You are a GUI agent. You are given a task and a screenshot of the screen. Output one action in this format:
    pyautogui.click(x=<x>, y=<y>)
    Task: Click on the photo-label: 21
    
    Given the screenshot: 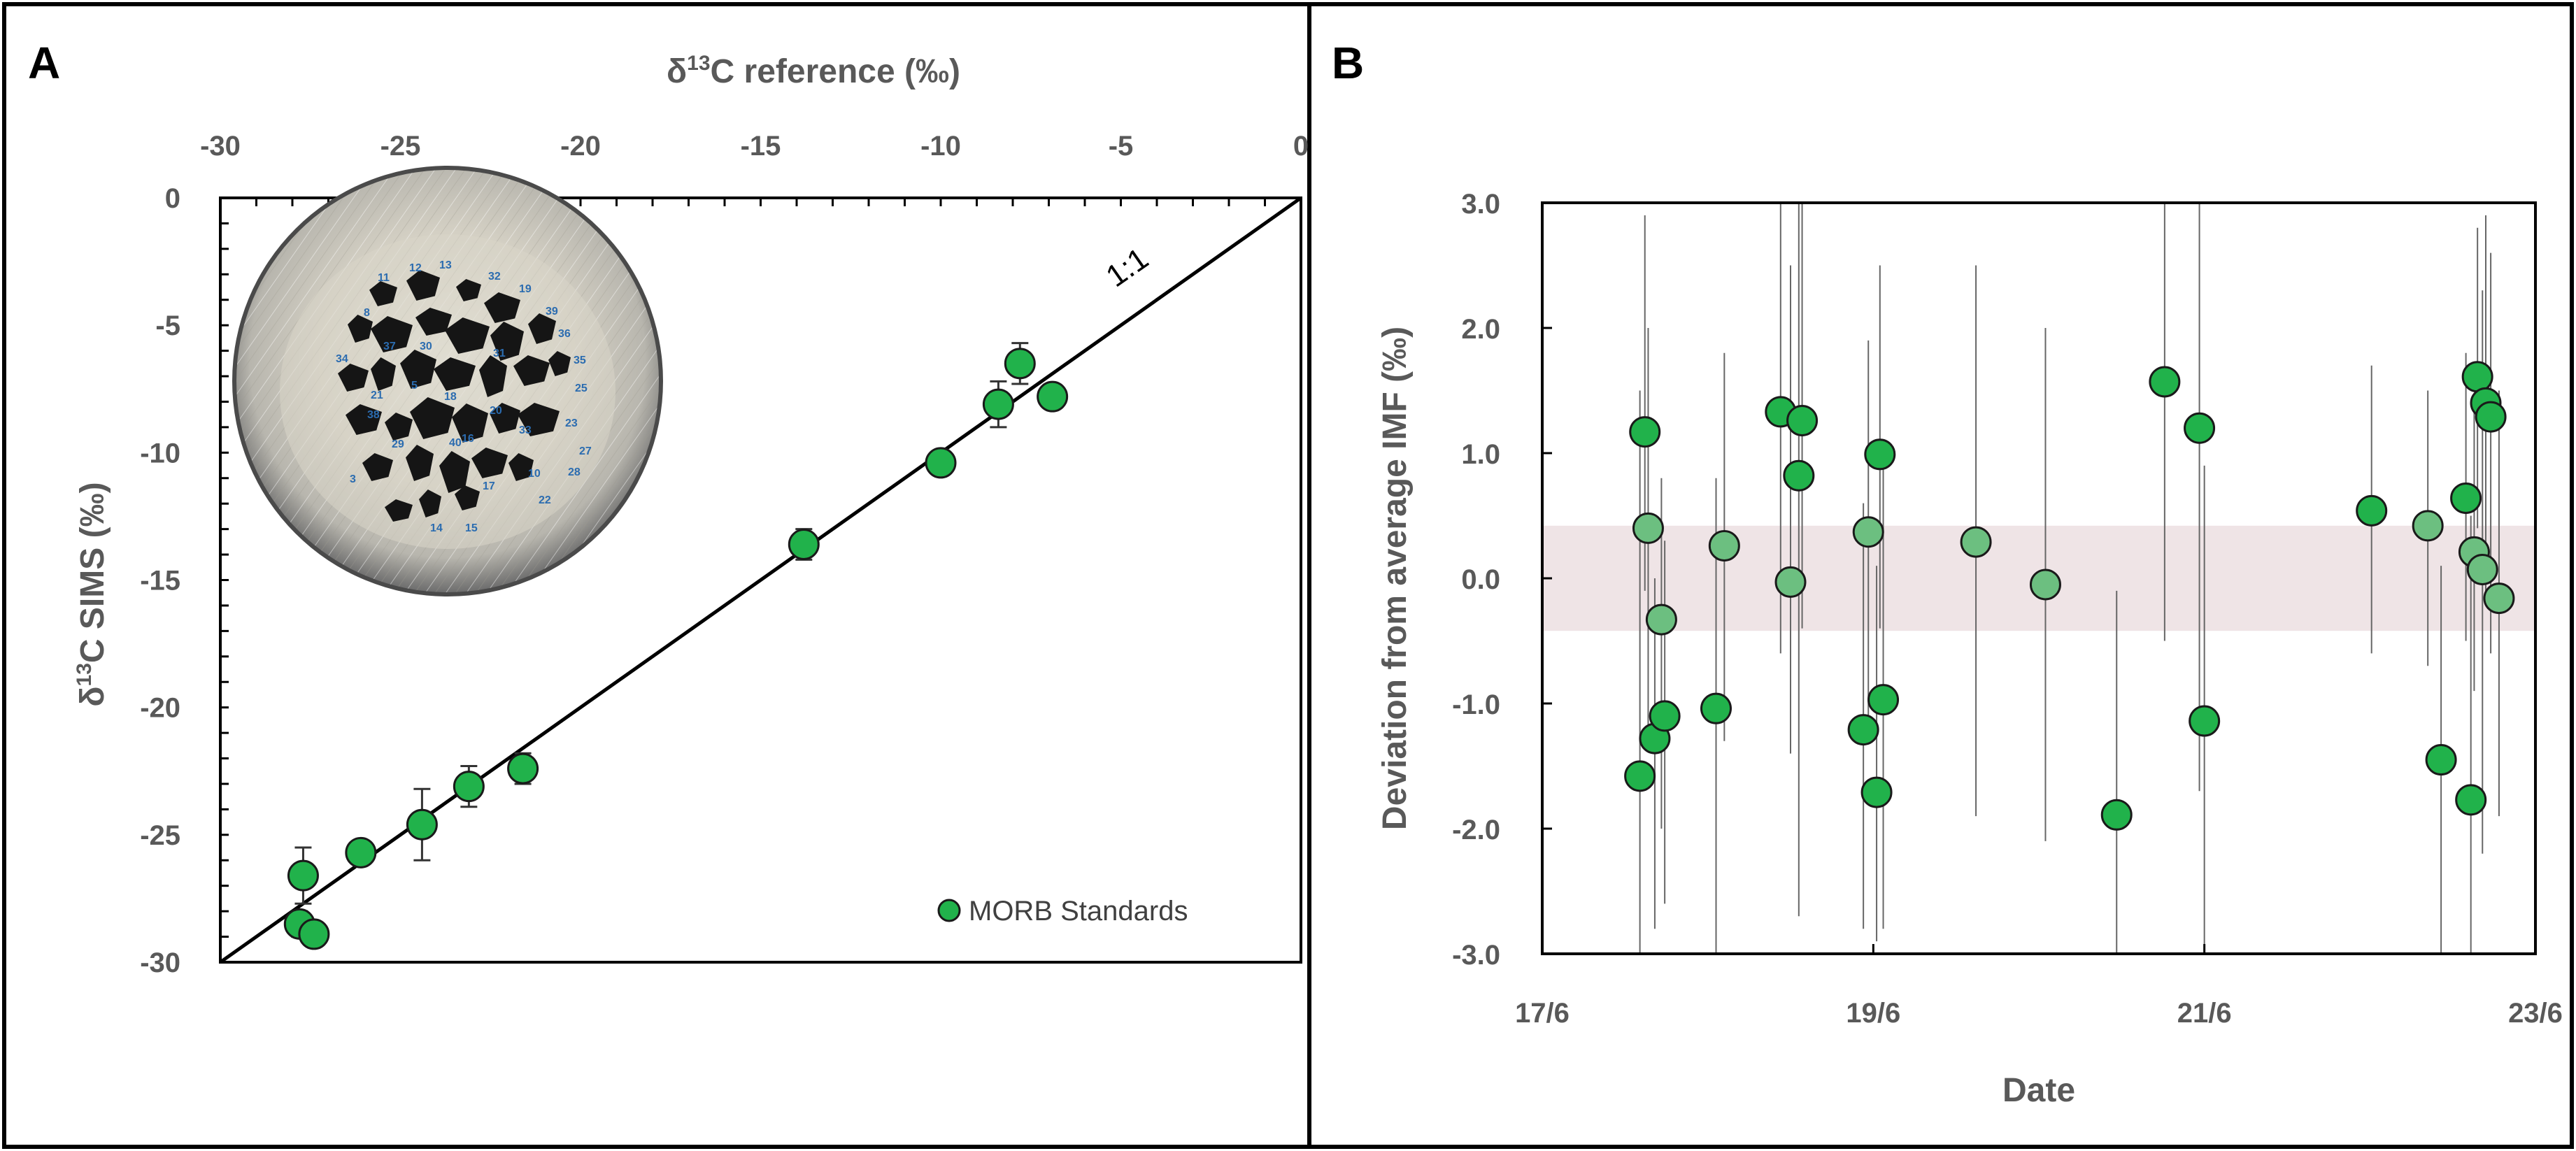 What is the action you would take?
    pyautogui.click(x=377, y=395)
    